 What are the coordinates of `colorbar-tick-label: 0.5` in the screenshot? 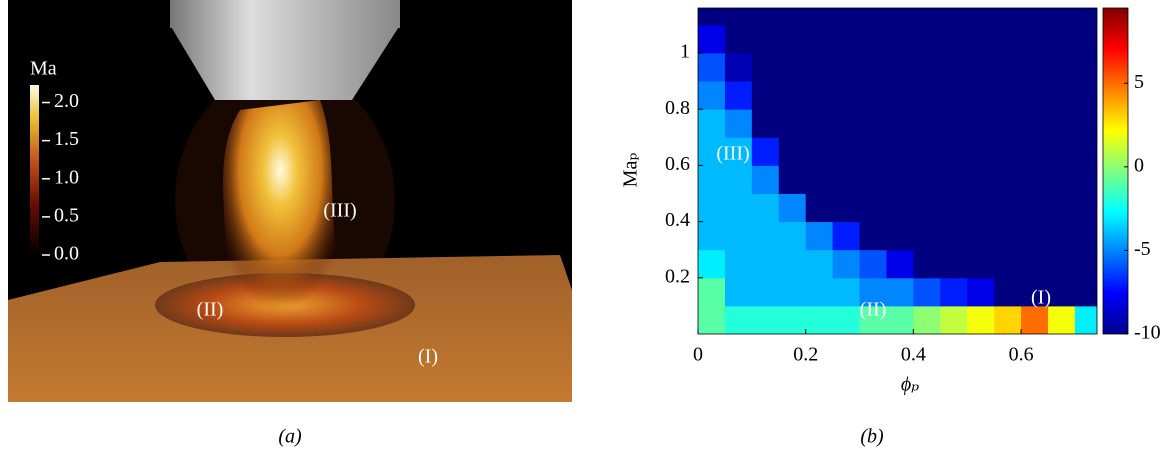 It's located at (66, 215).